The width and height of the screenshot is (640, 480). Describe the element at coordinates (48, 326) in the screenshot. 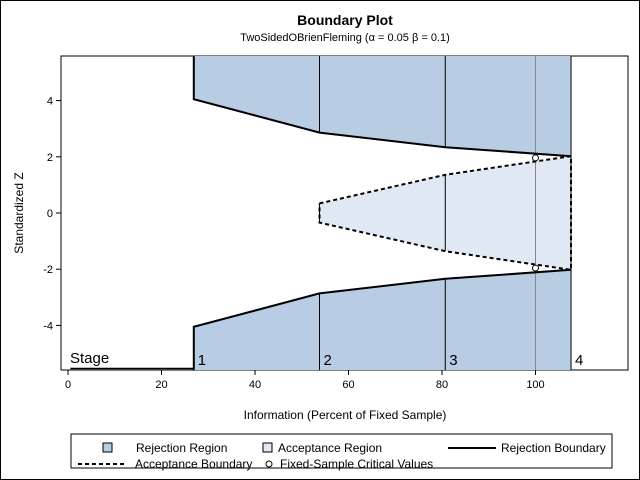

I see `y-tick-label: -4` at that location.